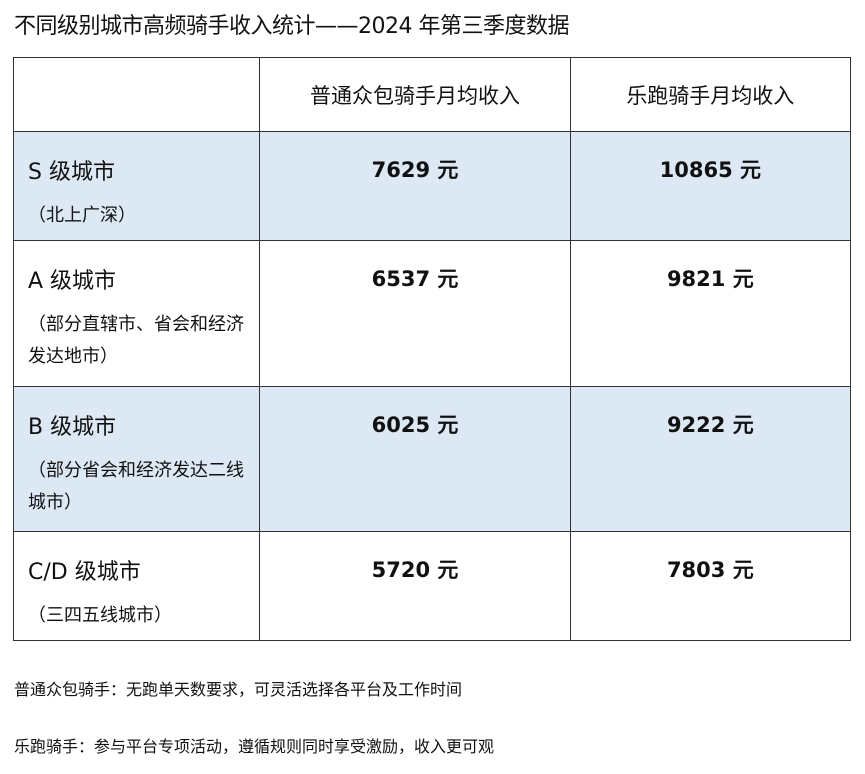 This screenshot has width=865, height=774. What do you see at coordinates (136, 586) in the screenshot?
I see `city-cell: C/D 级城市 （三四五线城市）` at bounding box center [136, 586].